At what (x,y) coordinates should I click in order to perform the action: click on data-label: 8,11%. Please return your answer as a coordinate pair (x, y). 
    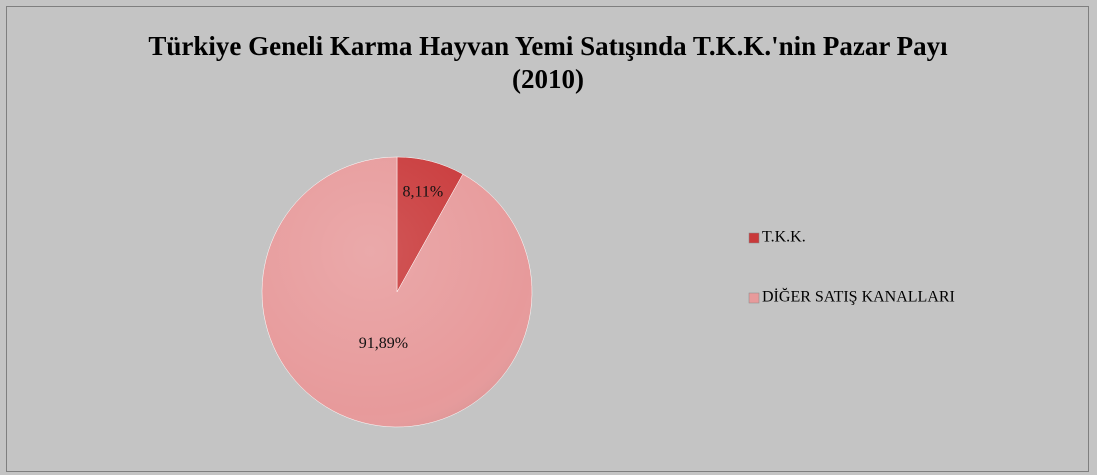
    Looking at the image, I should click on (422, 191).